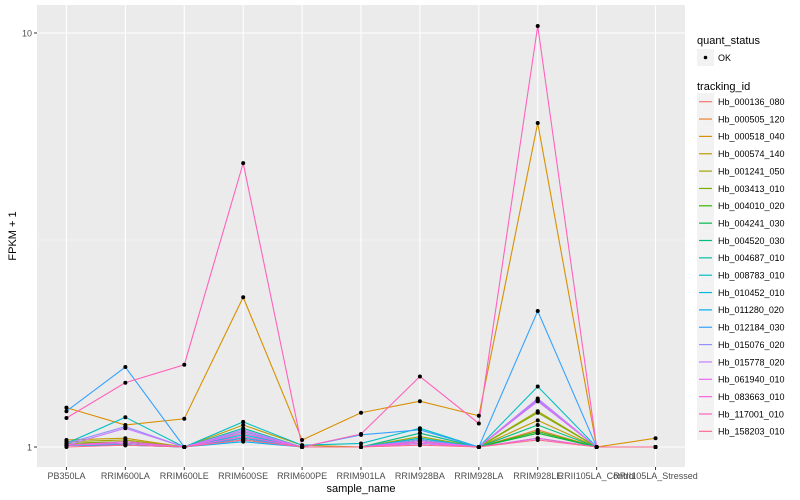 Image resolution: width=800 pixels, height=500 pixels. I want to click on legend-label-Hb_003413_010: Hb_003413_010, so click(751, 189).